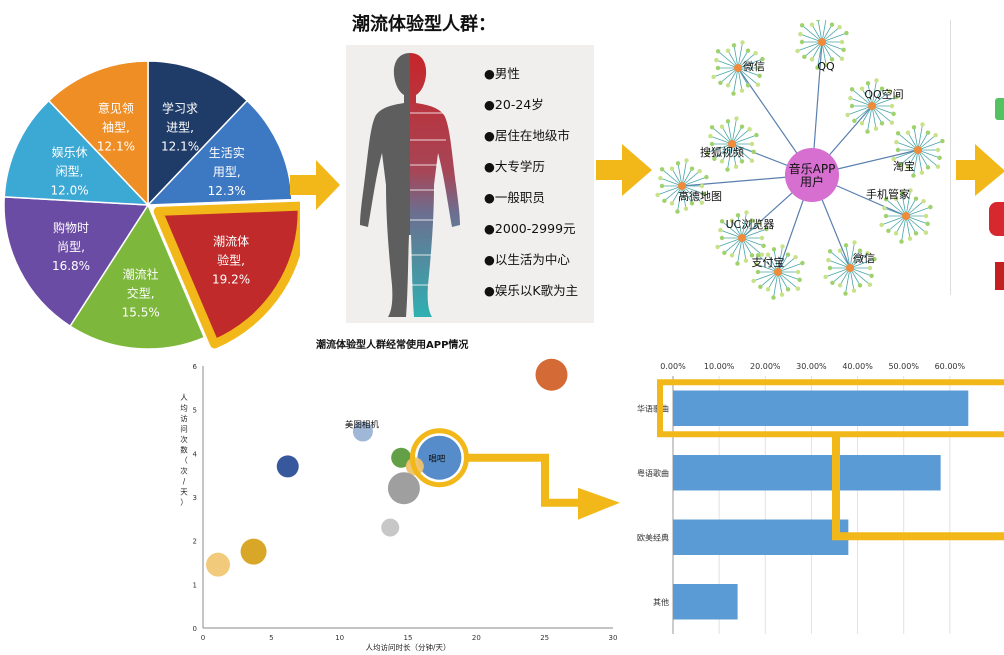 This screenshot has height=655, width=1004. What do you see at coordinates (812, 175) in the screenshot?
I see `network-center-node` at bounding box center [812, 175].